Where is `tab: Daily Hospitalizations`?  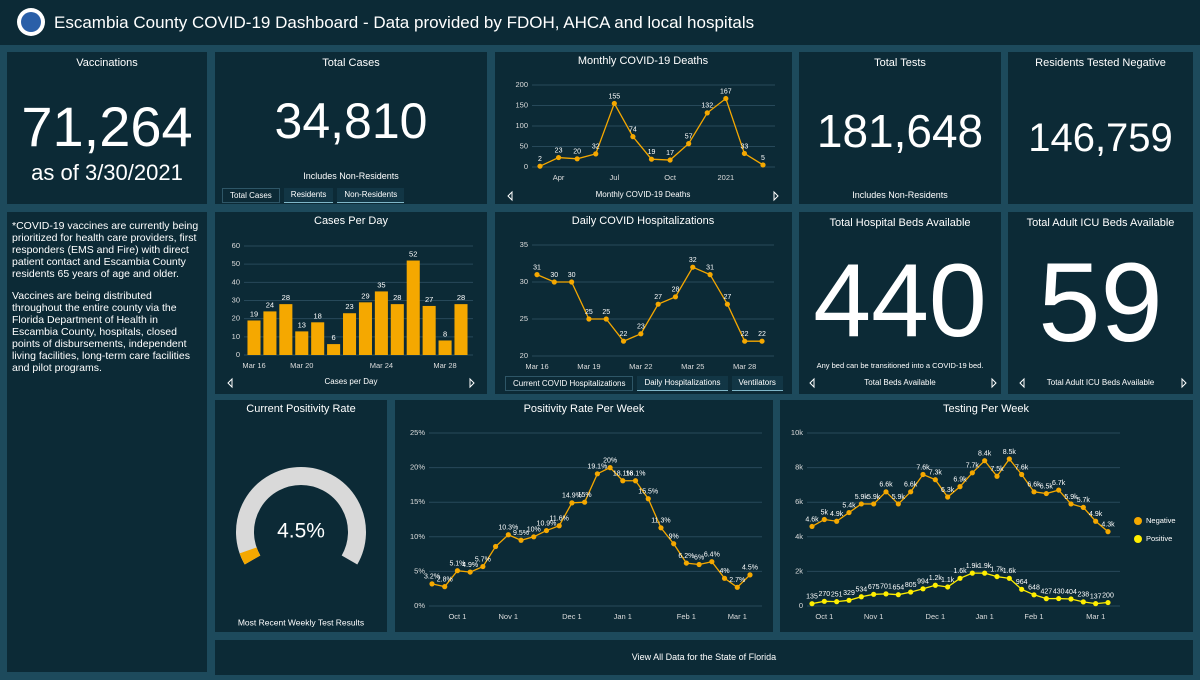
tab: Daily Hospitalizations is located at coordinates (682, 383).